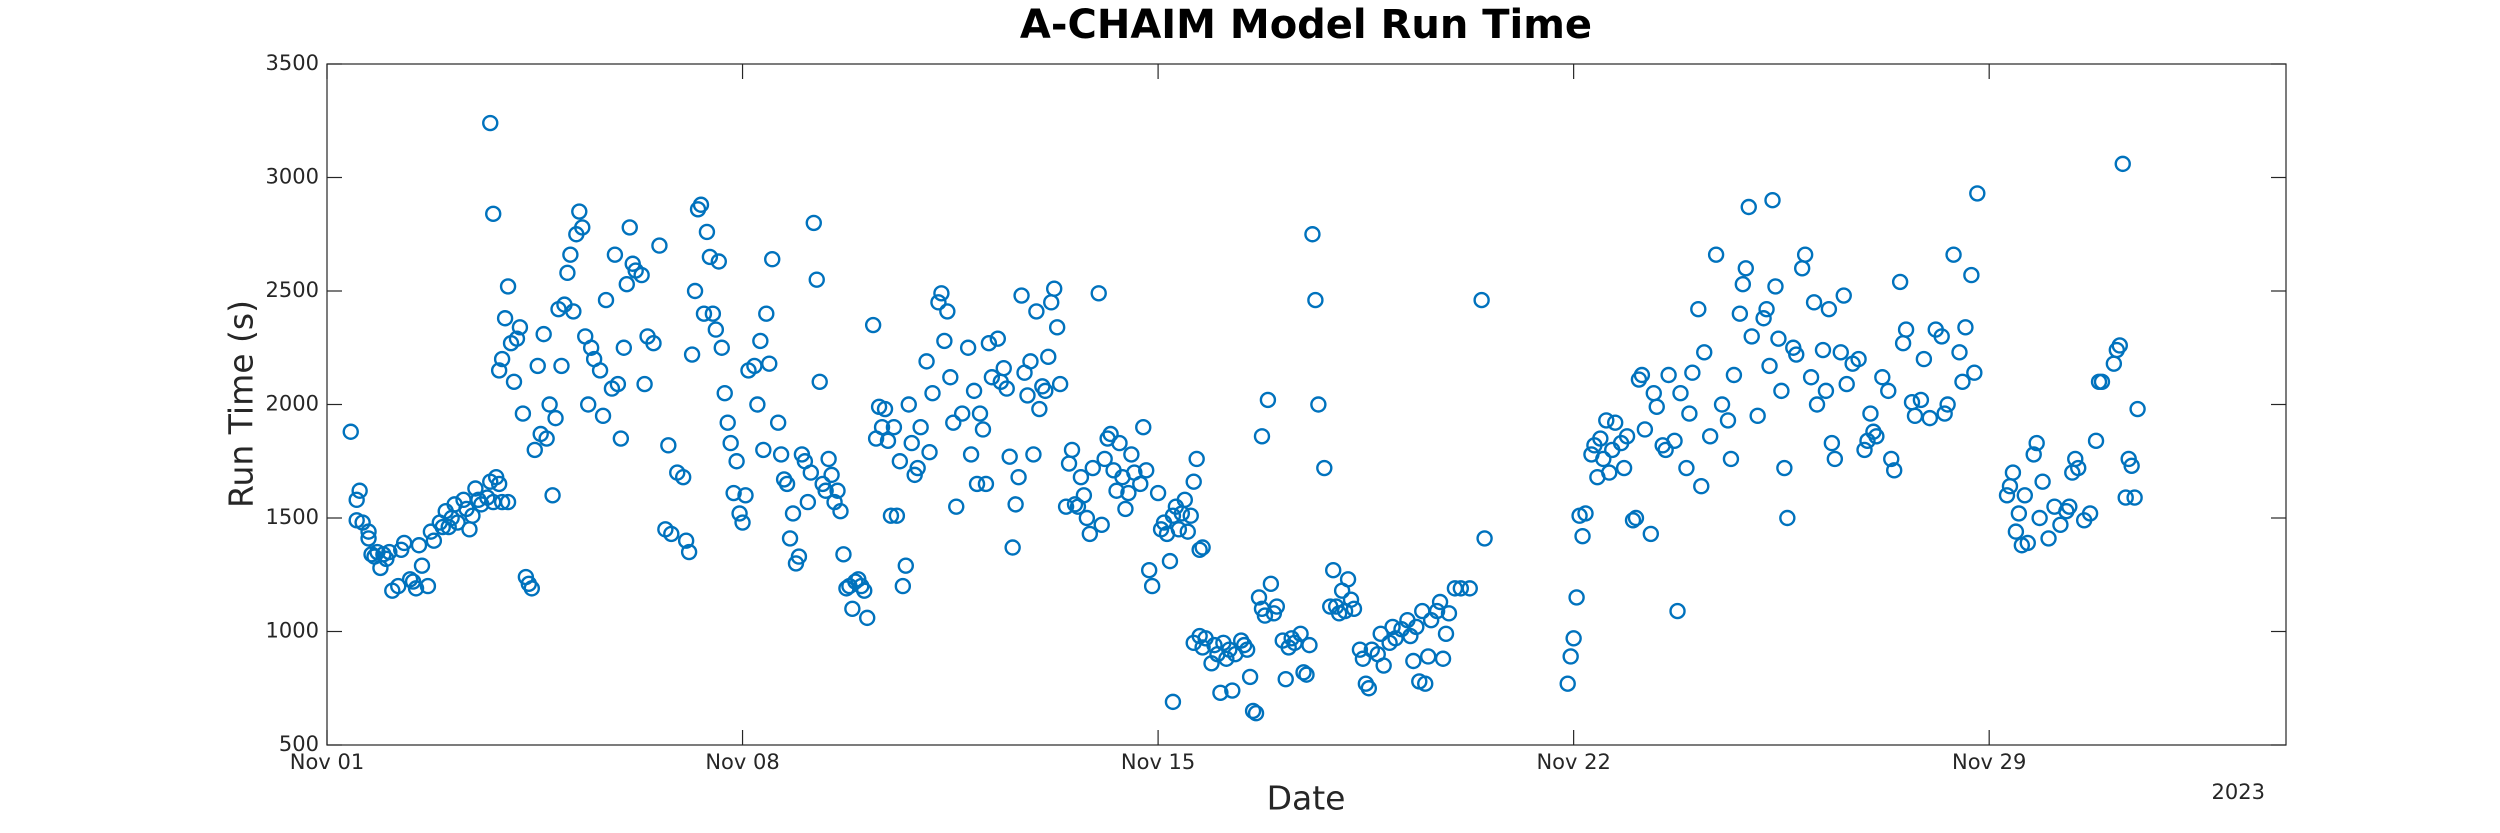 This screenshot has width=2500, height=833. What do you see at coordinates (2238, 792) in the screenshot?
I see `year-annotation: 2023` at bounding box center [2238, 792].